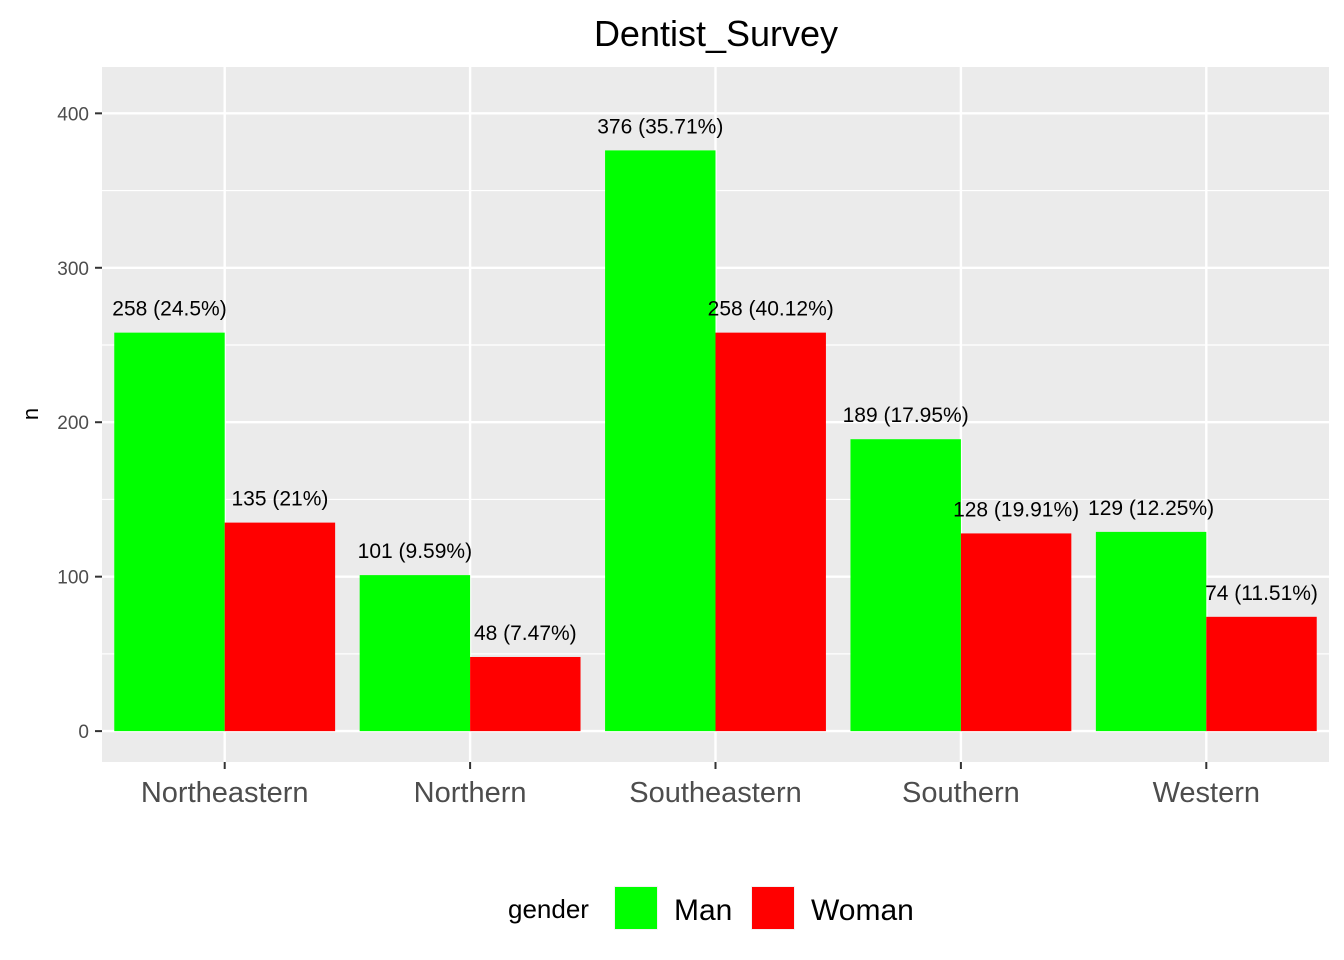 The image size is (1344, 960). I want to click on legend-title: gender, so click(548, 909).